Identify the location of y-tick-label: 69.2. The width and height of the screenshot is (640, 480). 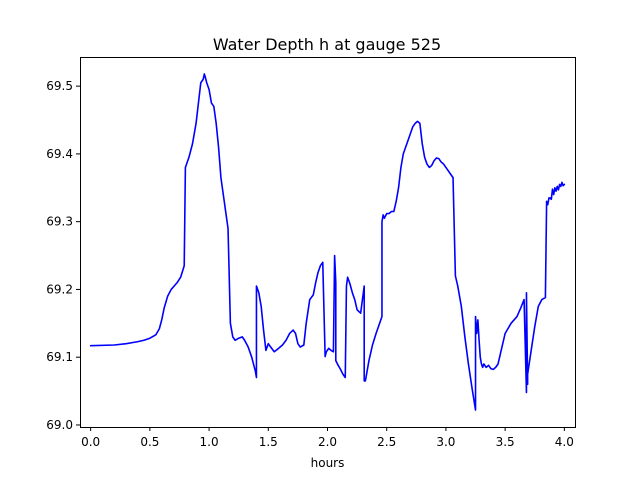
(59, 289).